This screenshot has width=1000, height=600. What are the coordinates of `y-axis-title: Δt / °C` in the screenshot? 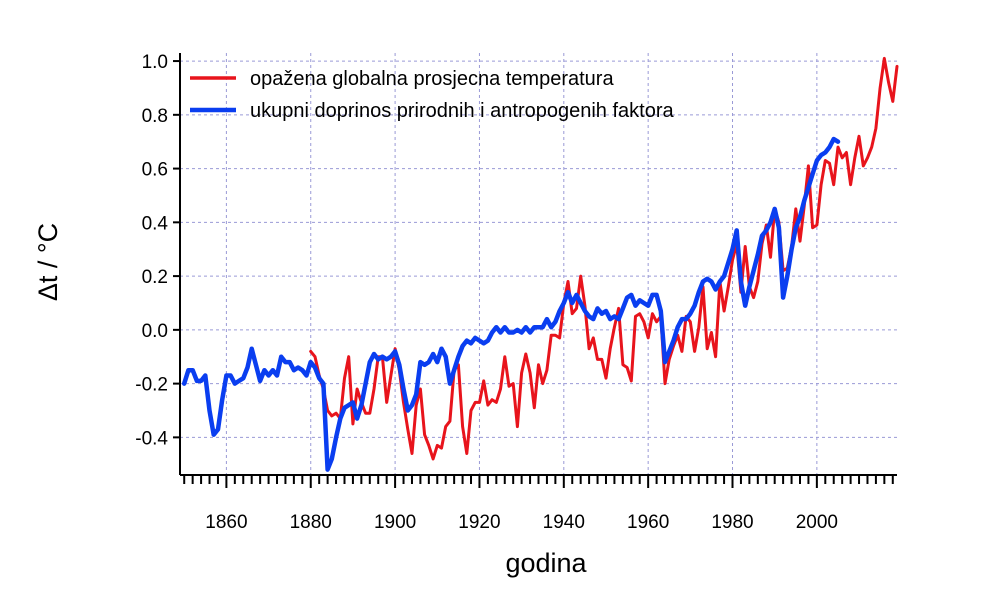 It's located at (48, 262).